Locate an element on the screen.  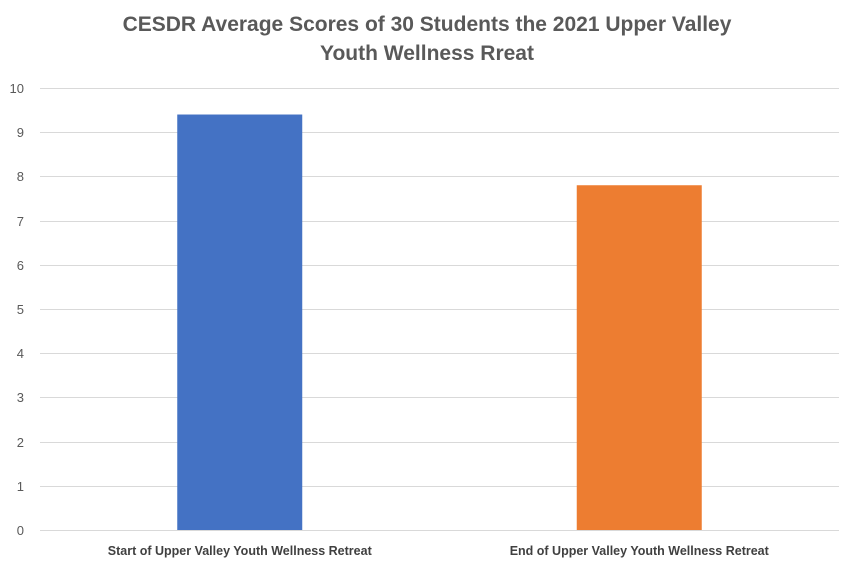
y-tick-label: 2 is located at coordinates (20, 442).